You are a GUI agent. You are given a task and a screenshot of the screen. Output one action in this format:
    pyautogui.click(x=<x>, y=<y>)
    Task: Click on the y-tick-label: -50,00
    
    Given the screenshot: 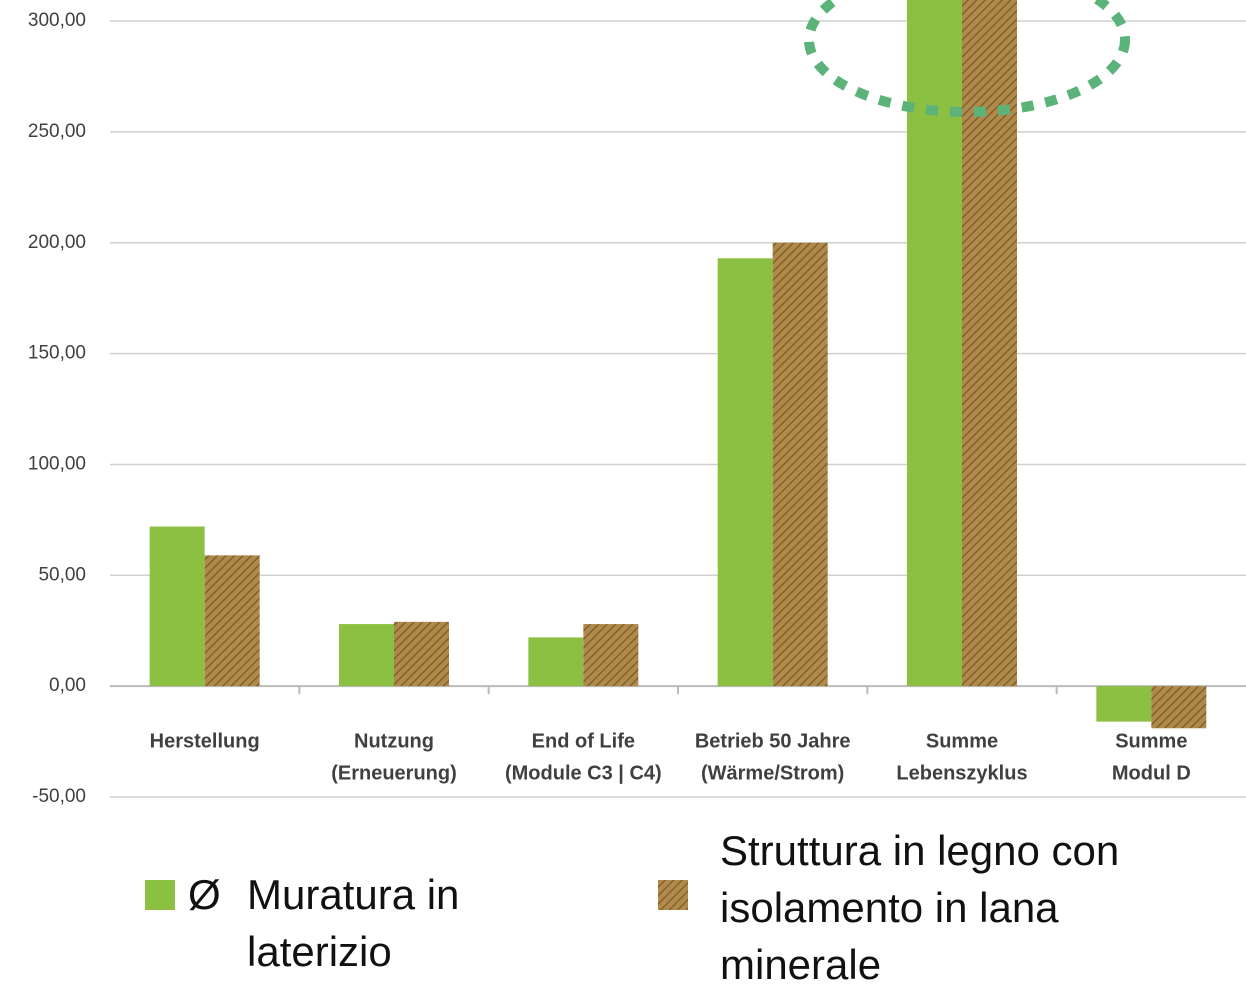 What is the action you would take?
    pyautogui.click(x=59, y=796)
    